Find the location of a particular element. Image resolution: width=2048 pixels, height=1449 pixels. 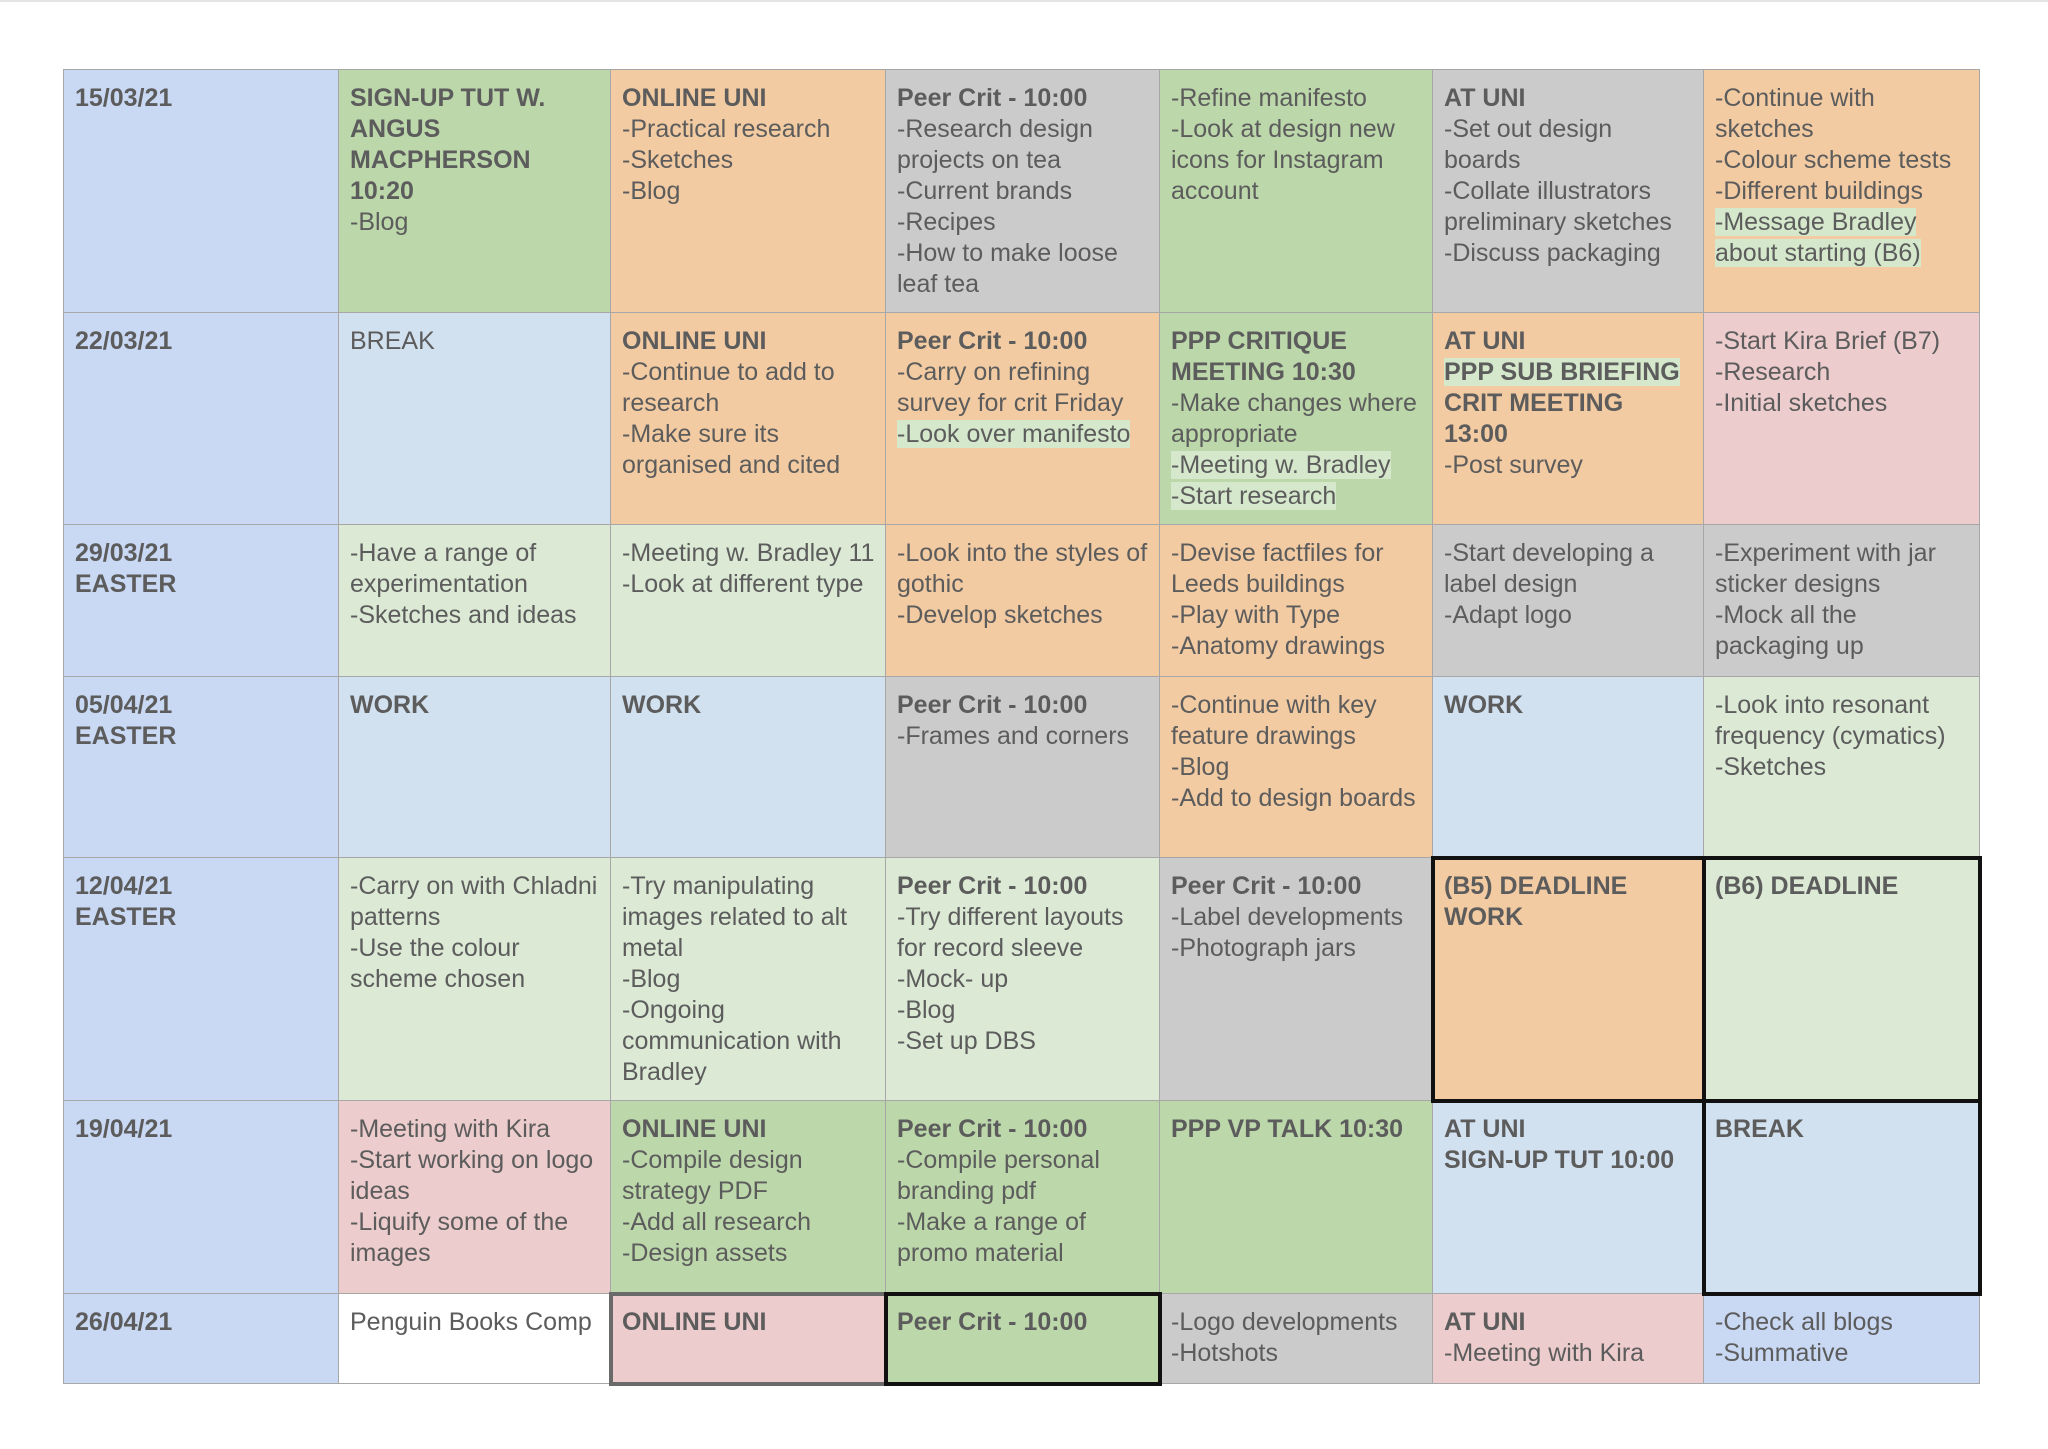

day-cell: AT UNI SIGN-UP TUT 10:00 is located at coordinates (1568, 1197).